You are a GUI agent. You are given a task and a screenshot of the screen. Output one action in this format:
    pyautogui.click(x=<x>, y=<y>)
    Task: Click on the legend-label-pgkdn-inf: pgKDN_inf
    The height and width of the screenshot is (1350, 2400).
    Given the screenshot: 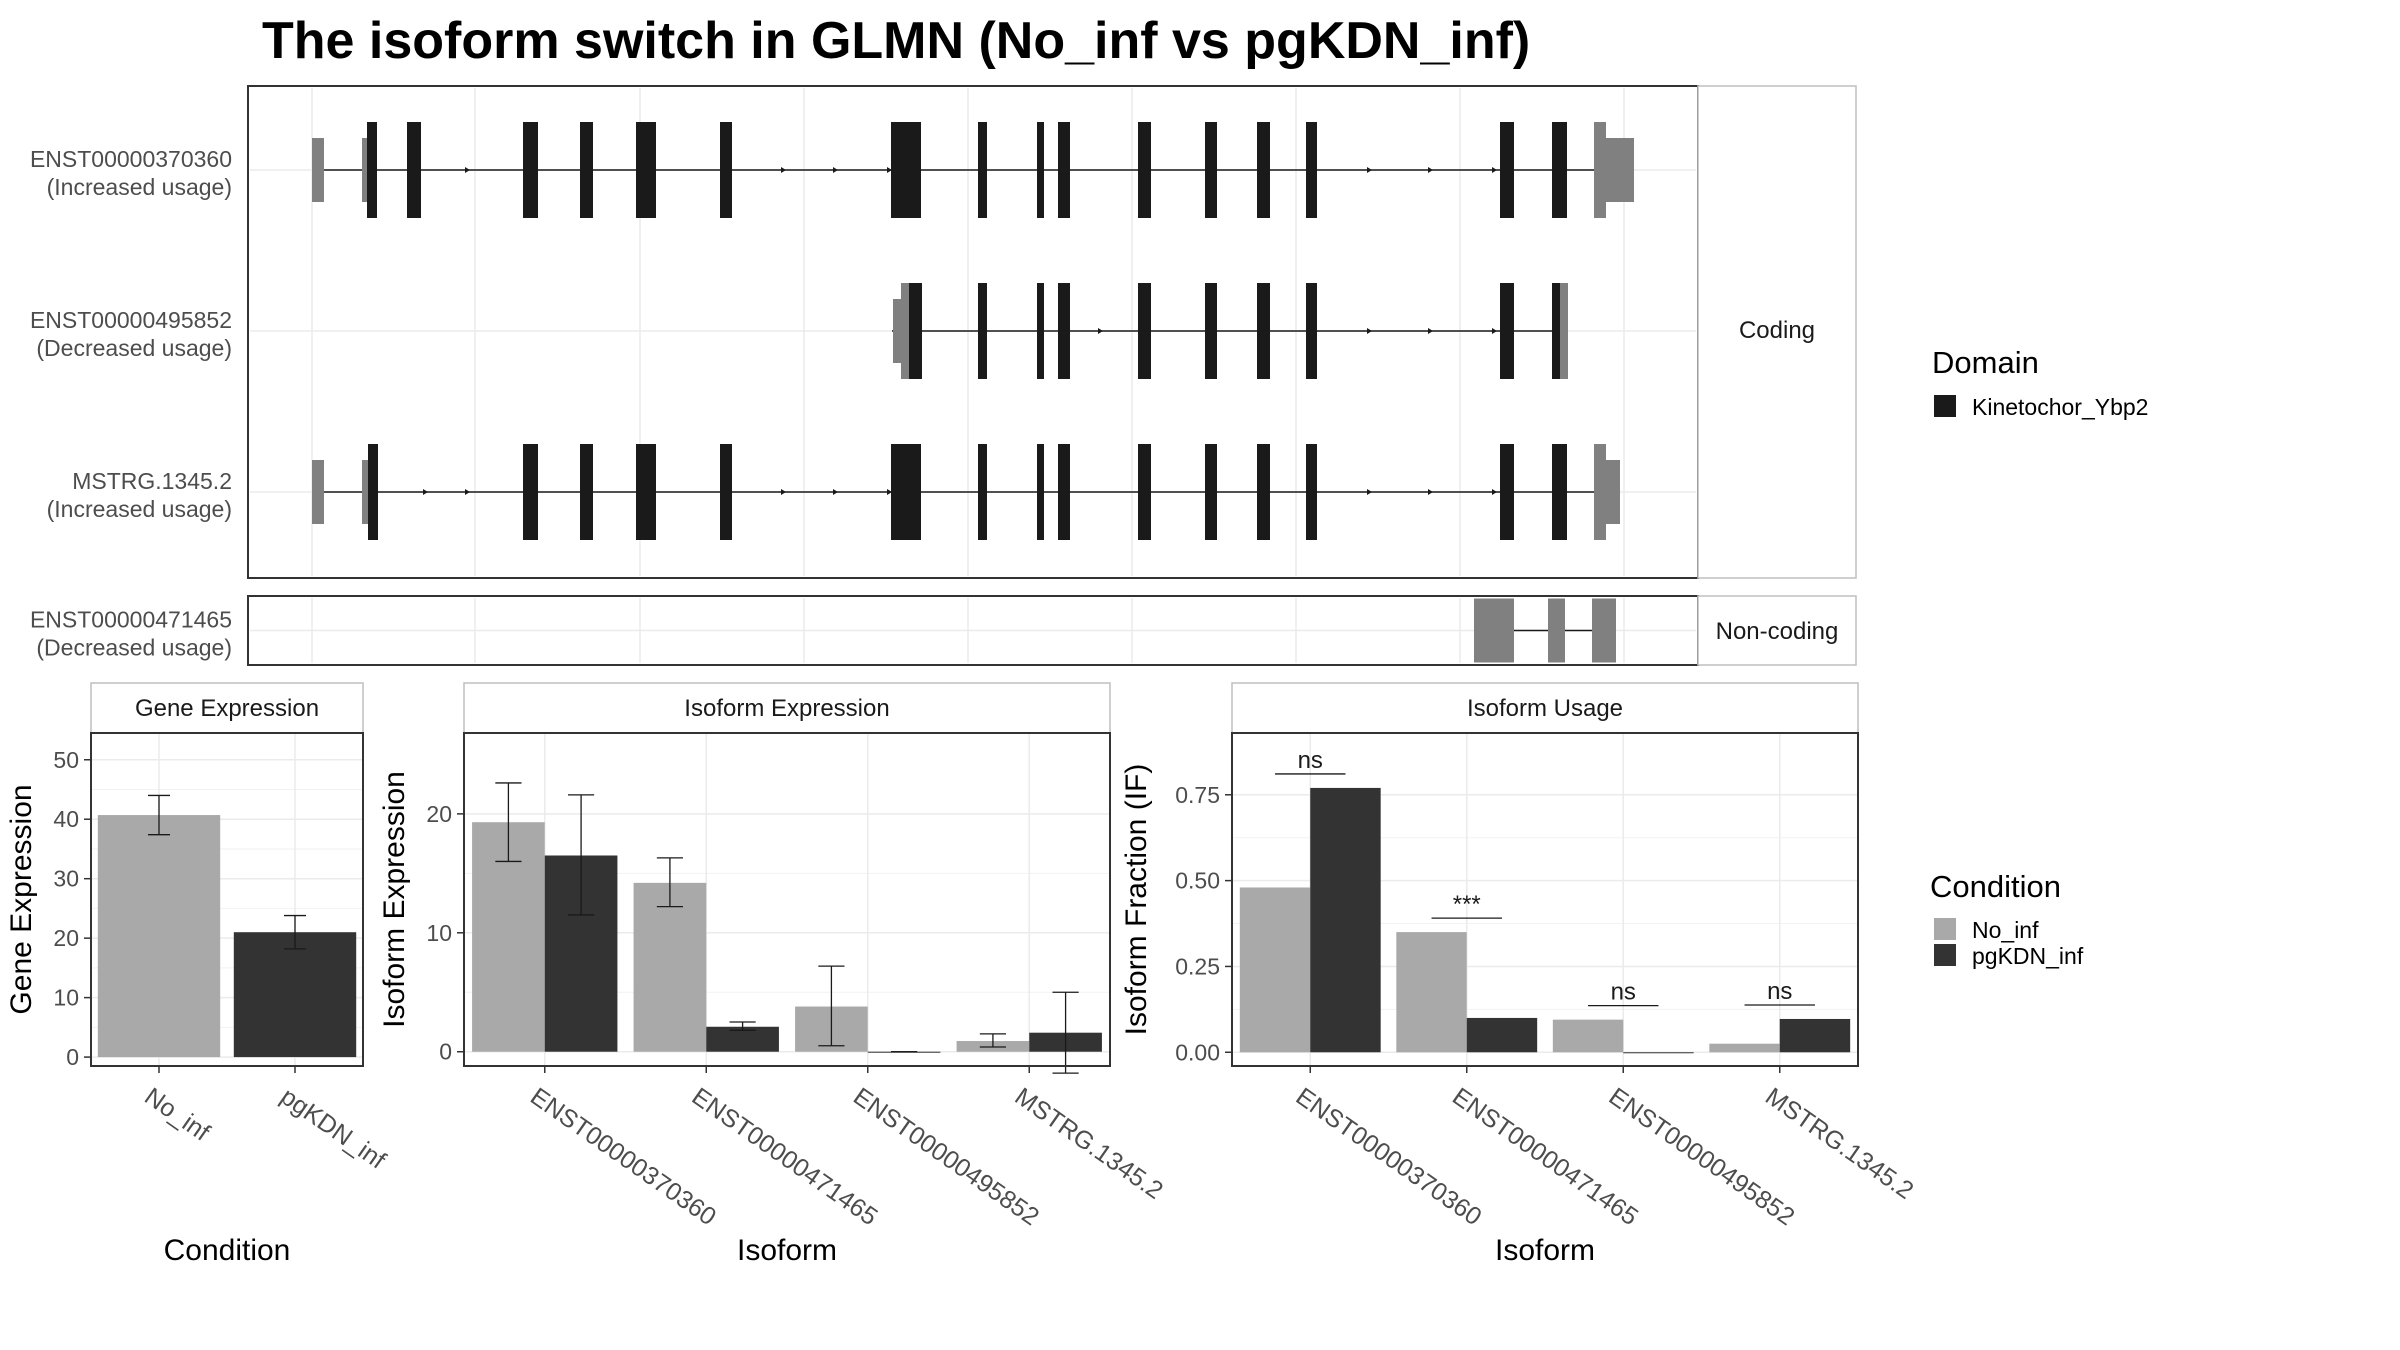 What is the action you would take?
    pyautogui.click(x=2028, y=956)
    